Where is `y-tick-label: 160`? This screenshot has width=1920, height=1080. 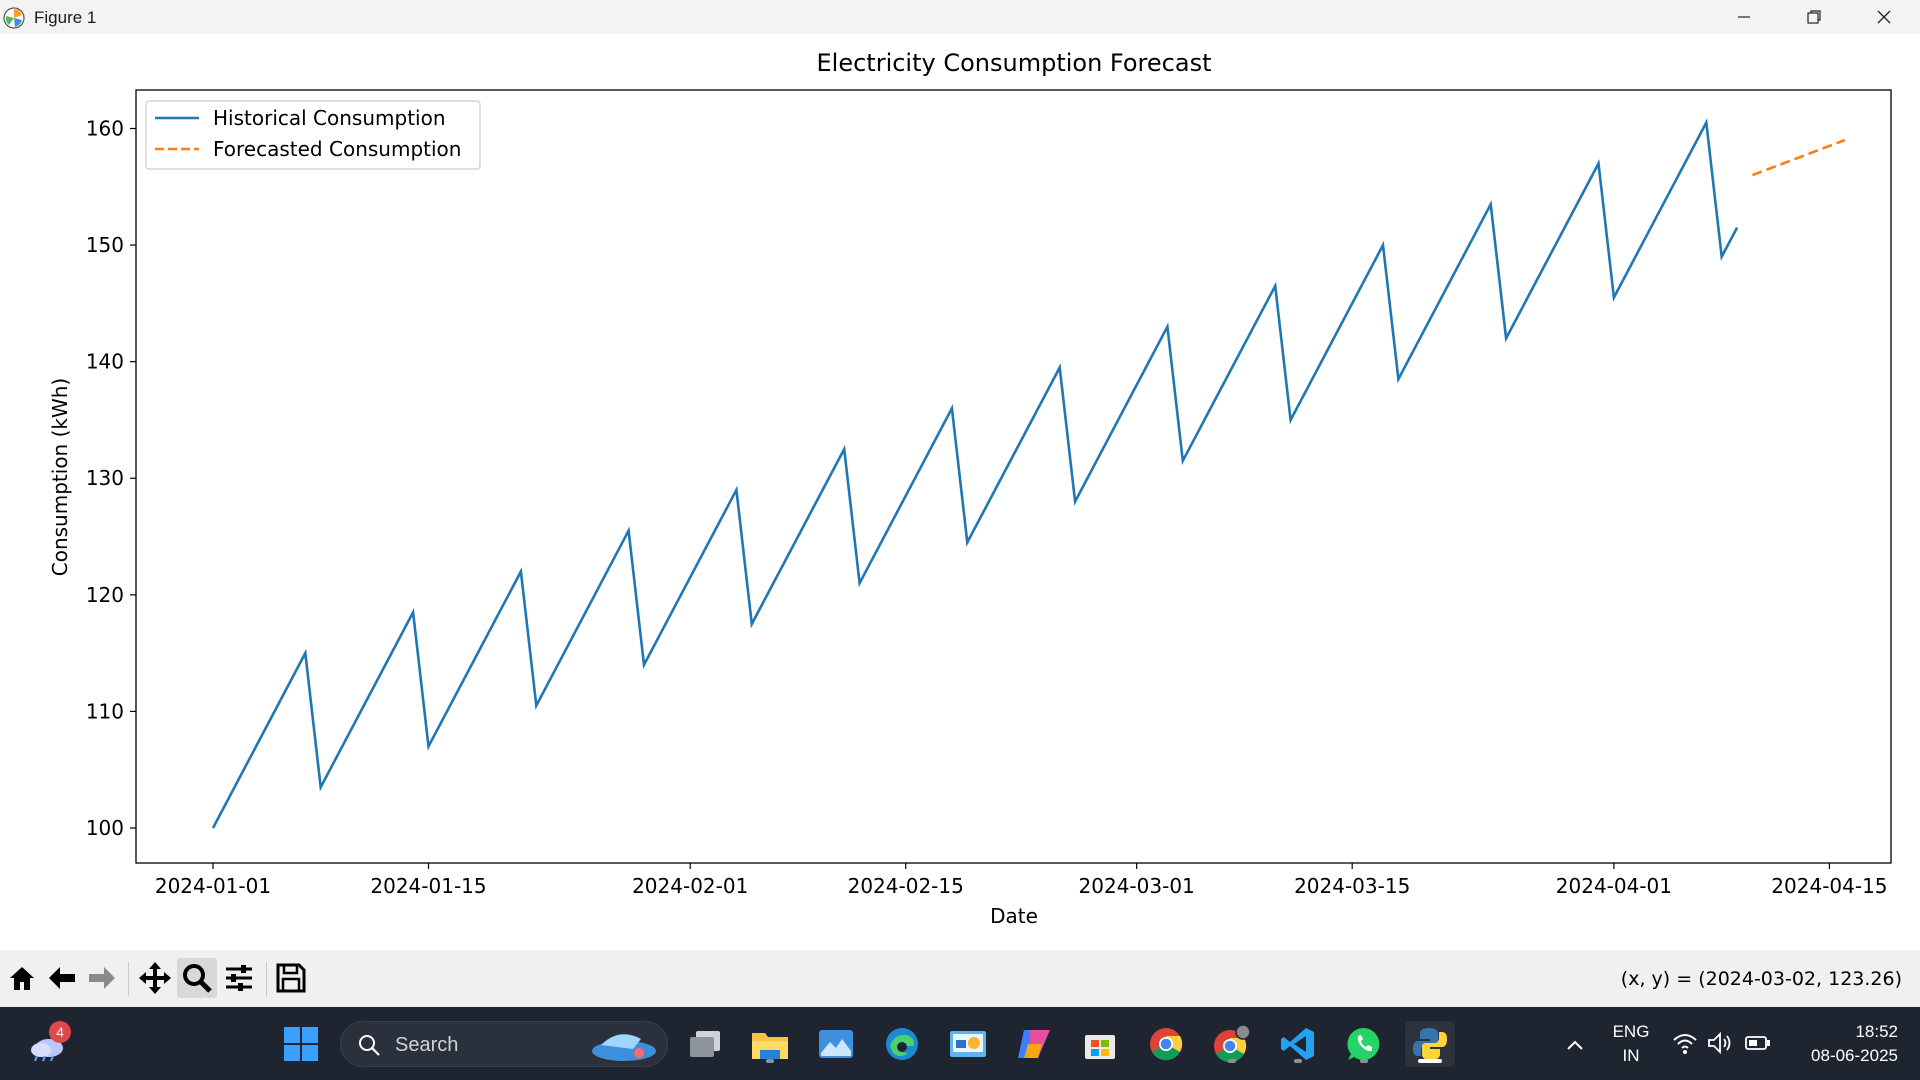 y-tick-label: 160 is located at coordinates (105, 128).